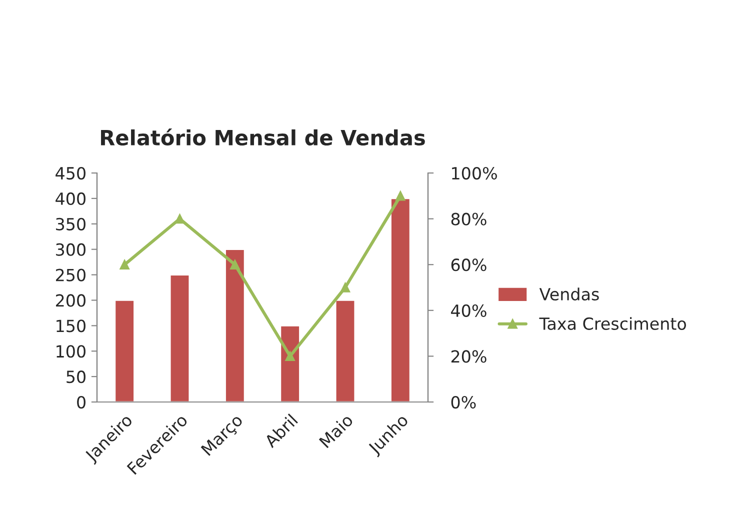 The height and width of the screenshot is (527, 732). What do you see at coordinates (71, 326) in the screenshot?
I see `y-tick-label: 150` at bounding box center [71, 326].